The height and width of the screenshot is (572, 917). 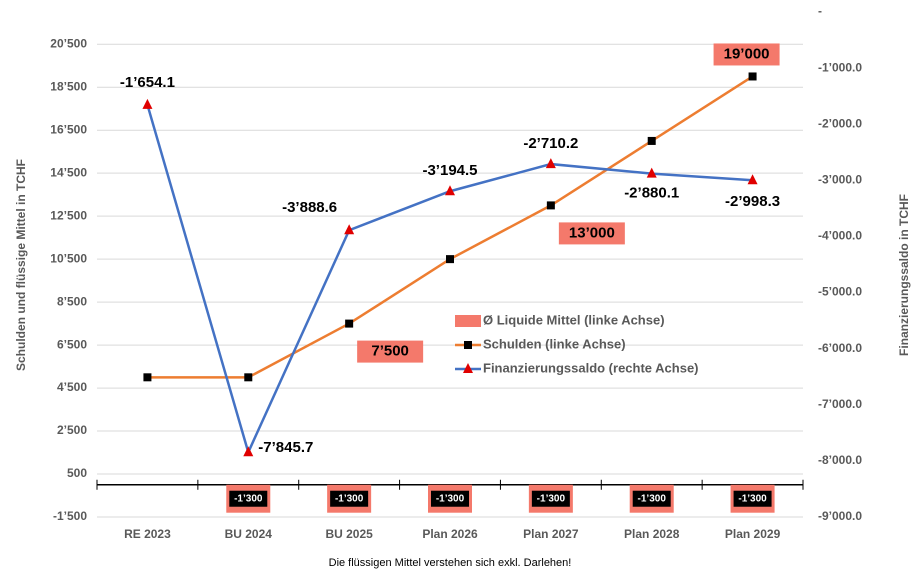 What do you see at coordinates (449, 170) in the screenshot?
I see `data-label: -3’194.5` at bounding box center [449, 170].